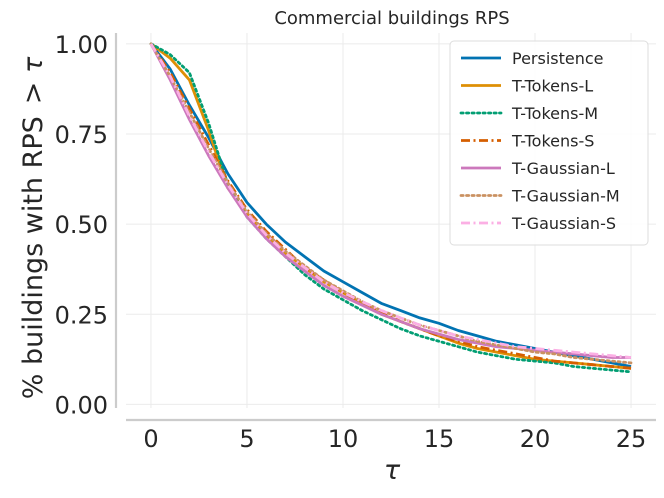 The width and height of the screenshot is (664, 498). What do you see at coordinates (394, 439) in the screenshot?
I see `x-tick-labels: 0 5 10 15 20 25` at bounding box center [394, 439].